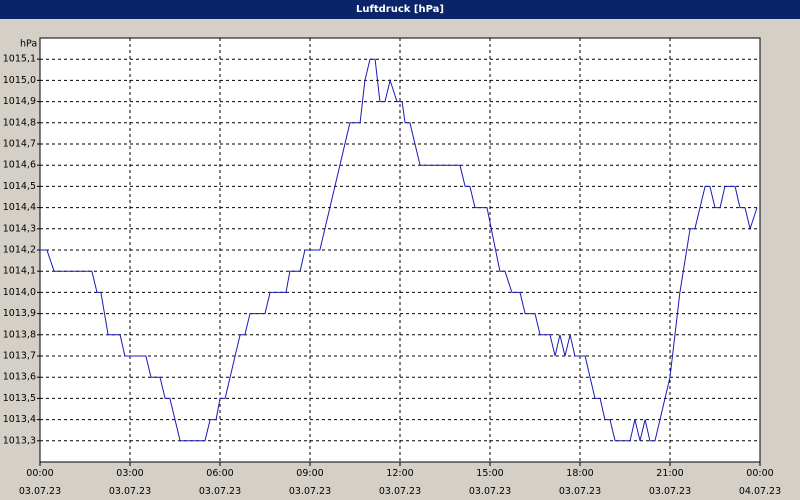 Image resolution: width=800 pixels, height=500 pixels. What do you see at coordinates (130, 482) in the screenshot?
I see `x-tick-label: 03:00 03.07.23` at bounding box center [130, 482].